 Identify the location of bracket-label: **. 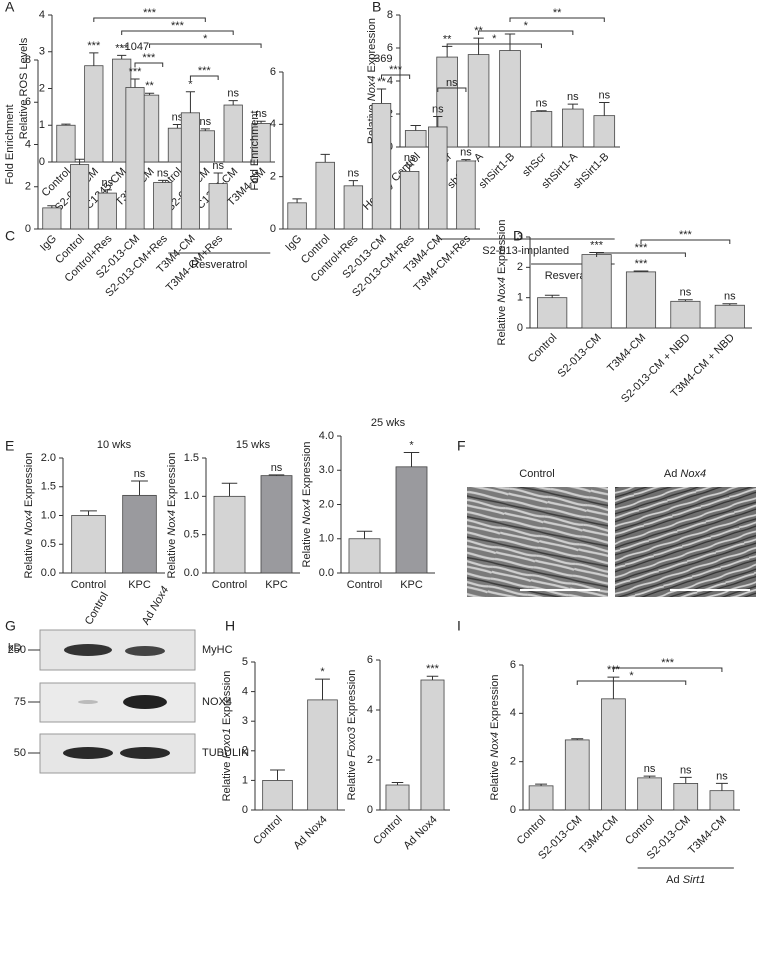
(557, 13).